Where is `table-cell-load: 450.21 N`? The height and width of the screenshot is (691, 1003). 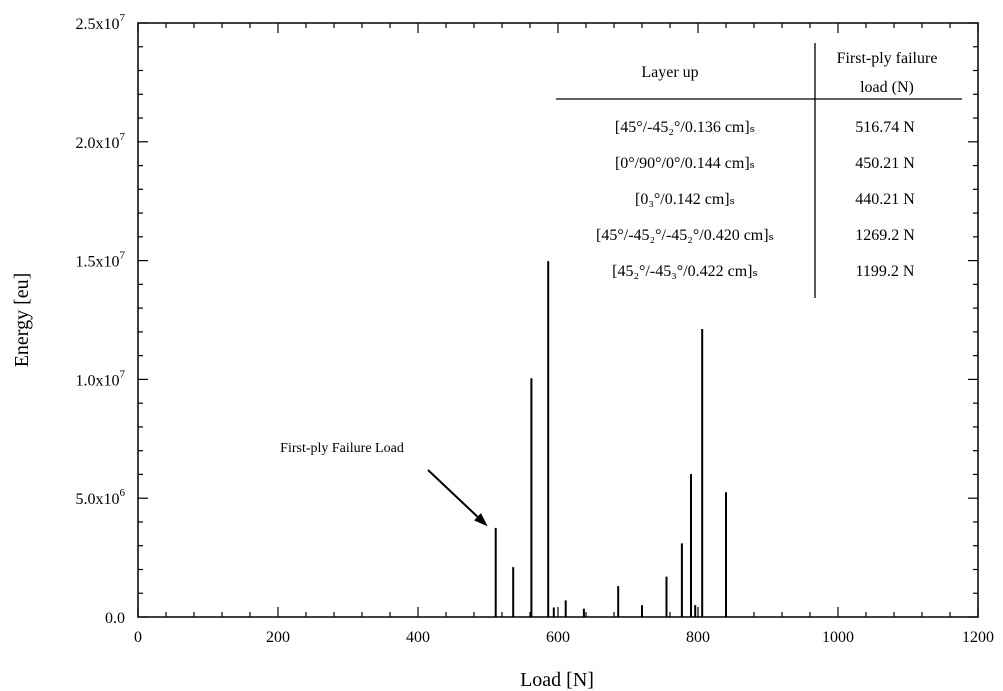 table-cell-load: 450.21 N is located at coordinates (885, 163).